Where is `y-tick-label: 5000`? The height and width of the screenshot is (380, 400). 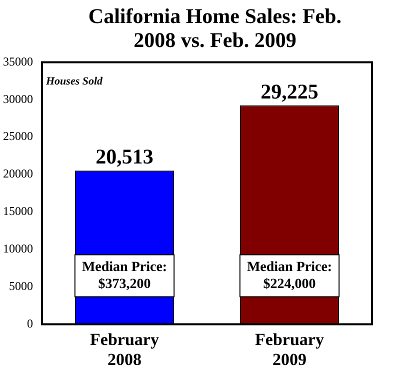
y-tick-label: 5000 is located at coordinates (21, 285).